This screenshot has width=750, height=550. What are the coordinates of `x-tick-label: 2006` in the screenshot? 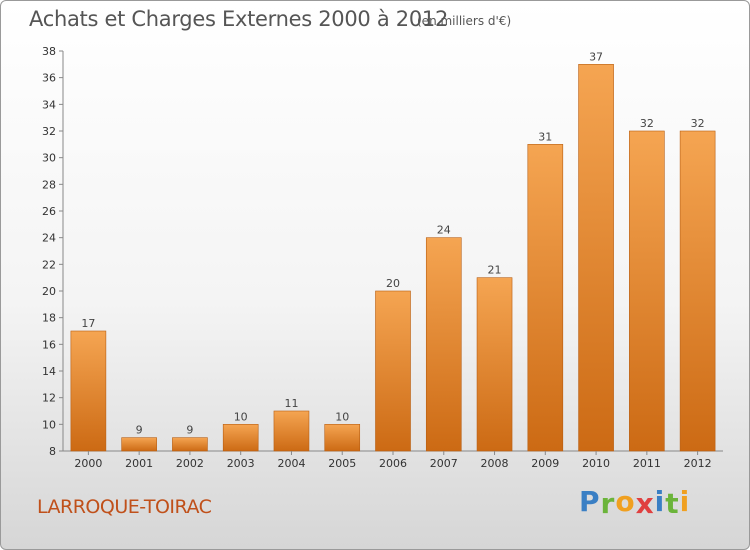 It's located at (393, 463).